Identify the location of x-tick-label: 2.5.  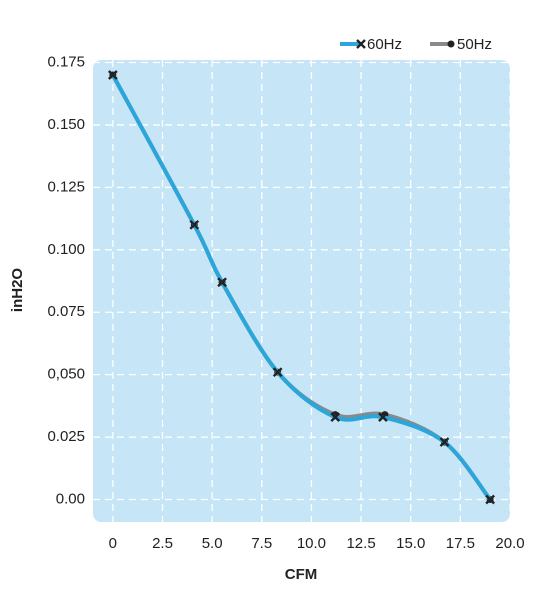
(162, 543).